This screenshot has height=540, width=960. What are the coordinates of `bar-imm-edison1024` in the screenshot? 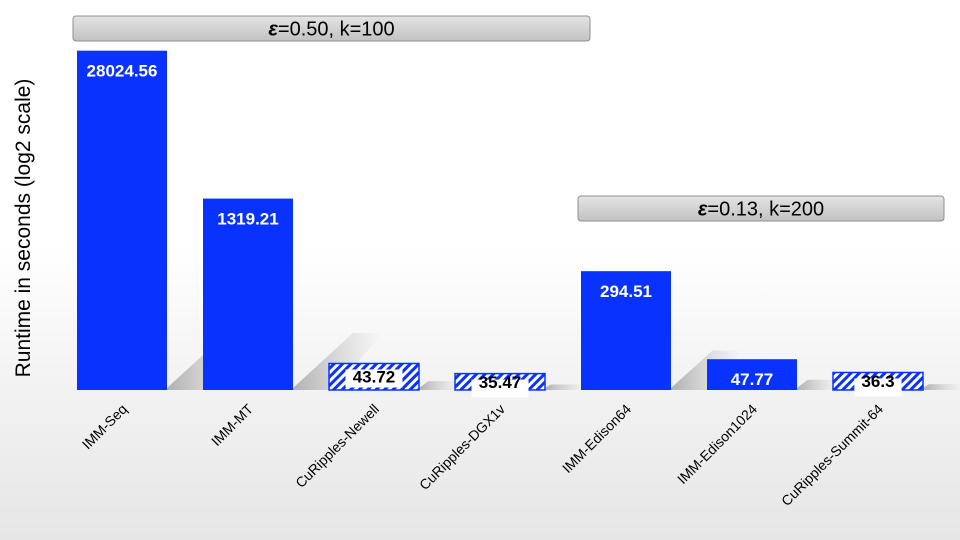 It's located at (752, 374).